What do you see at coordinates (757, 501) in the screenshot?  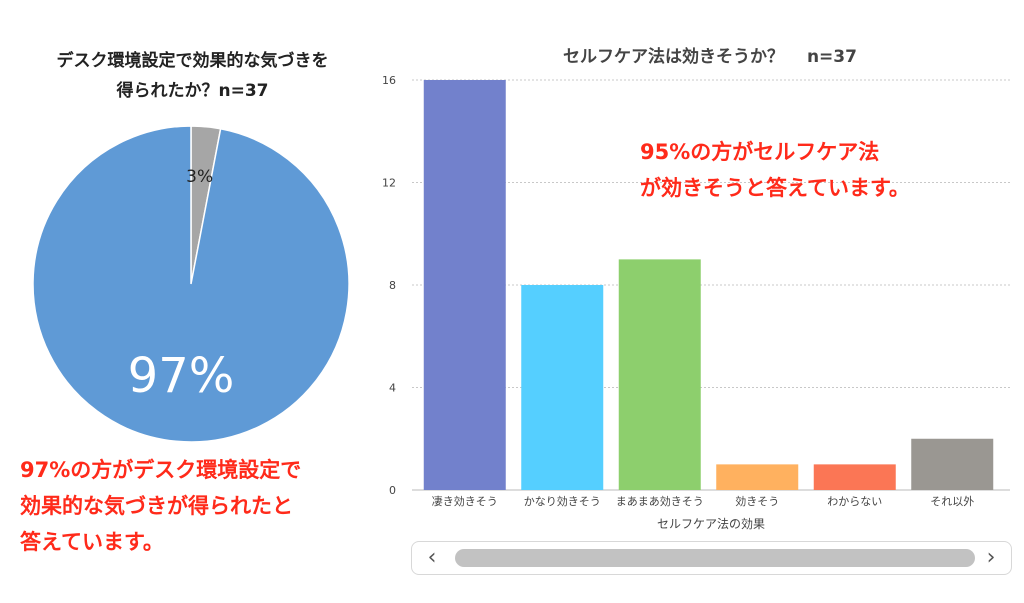 I see `x-tick-label: 効きそう` at bounding box center [757, 501].